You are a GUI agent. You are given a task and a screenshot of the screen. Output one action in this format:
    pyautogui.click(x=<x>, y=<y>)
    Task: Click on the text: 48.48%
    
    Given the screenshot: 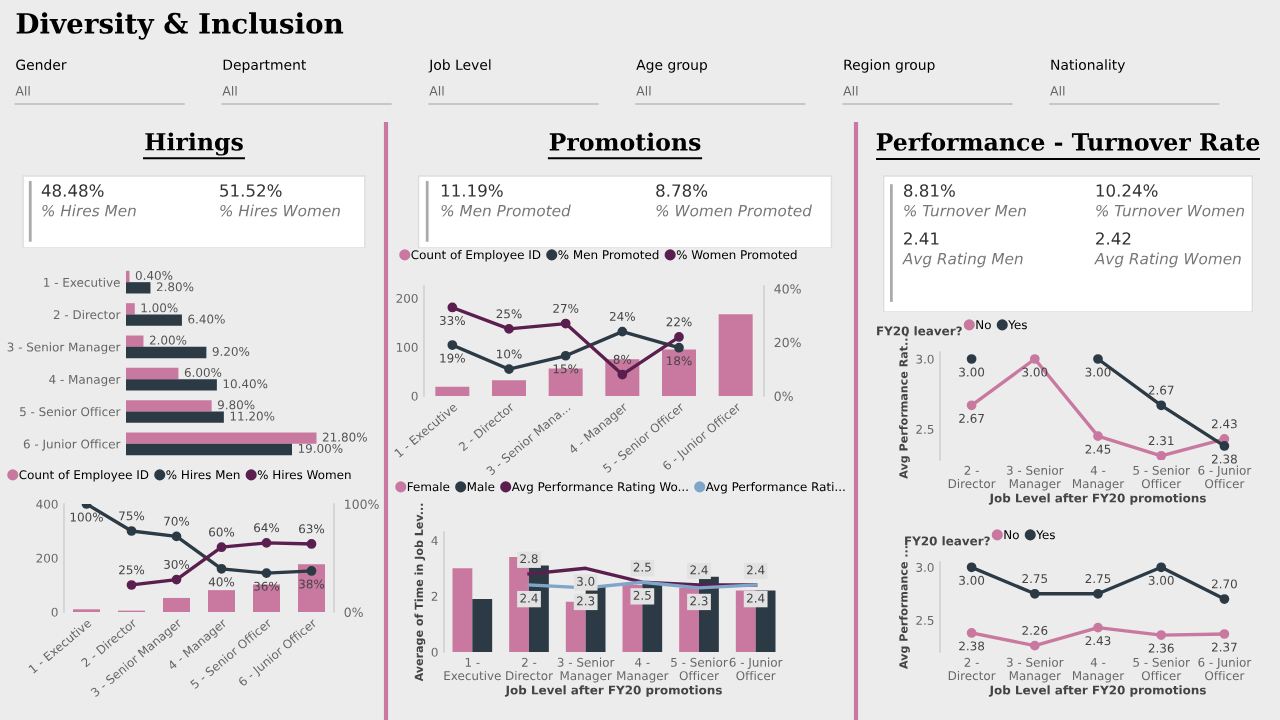 What is the action you would take?
    pyautogui.click(x=72, y=190)
    